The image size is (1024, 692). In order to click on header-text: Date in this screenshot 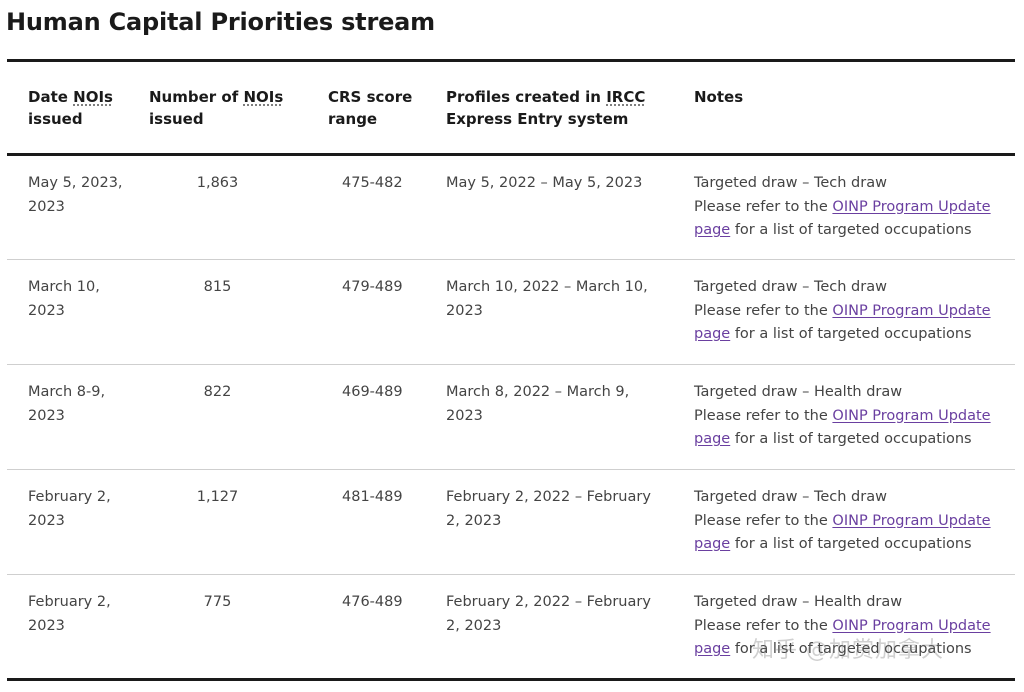, I will do `click(51, 97)`.